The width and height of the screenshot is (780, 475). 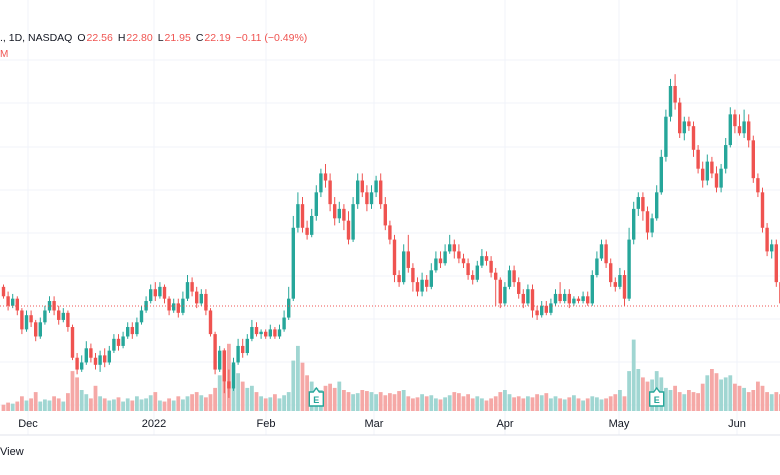 What do you see at coordinates (316, 400) in the screenshot?
I see `earnings-marker-label: E` at bounding box center [316, 400].